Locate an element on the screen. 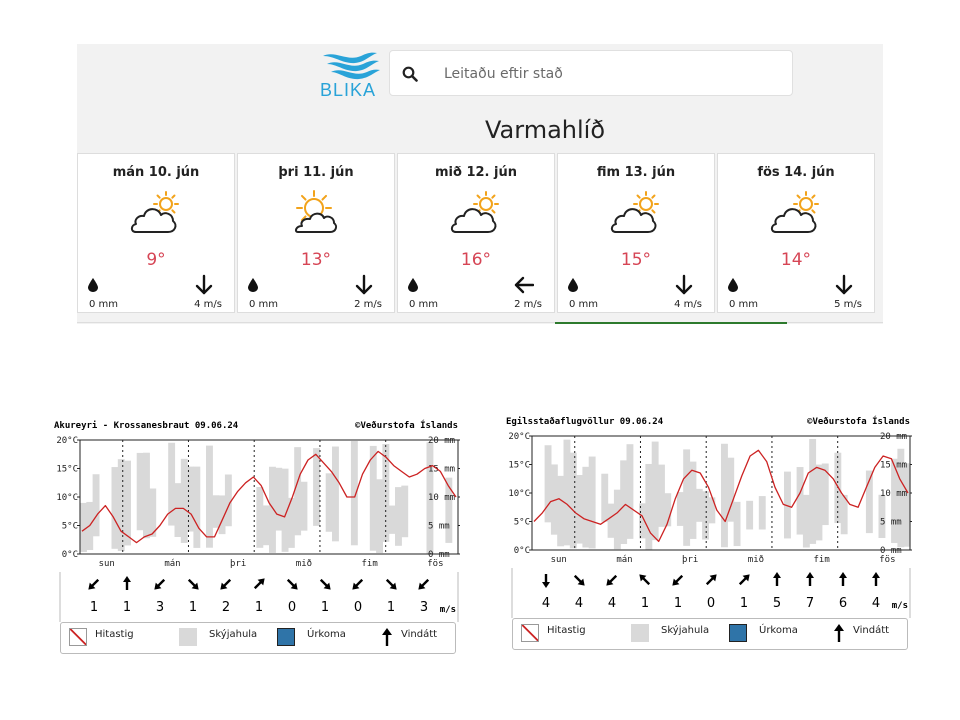  wind-arrow-left-icon is located at coordinates (524, 285).